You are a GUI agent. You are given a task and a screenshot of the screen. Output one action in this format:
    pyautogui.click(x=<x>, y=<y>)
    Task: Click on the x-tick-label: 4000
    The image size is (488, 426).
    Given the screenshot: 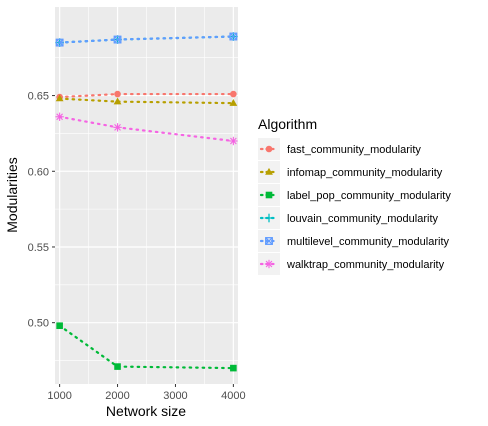 What is the action you would take?
    pyautogui.click(x=233, y=396)
    